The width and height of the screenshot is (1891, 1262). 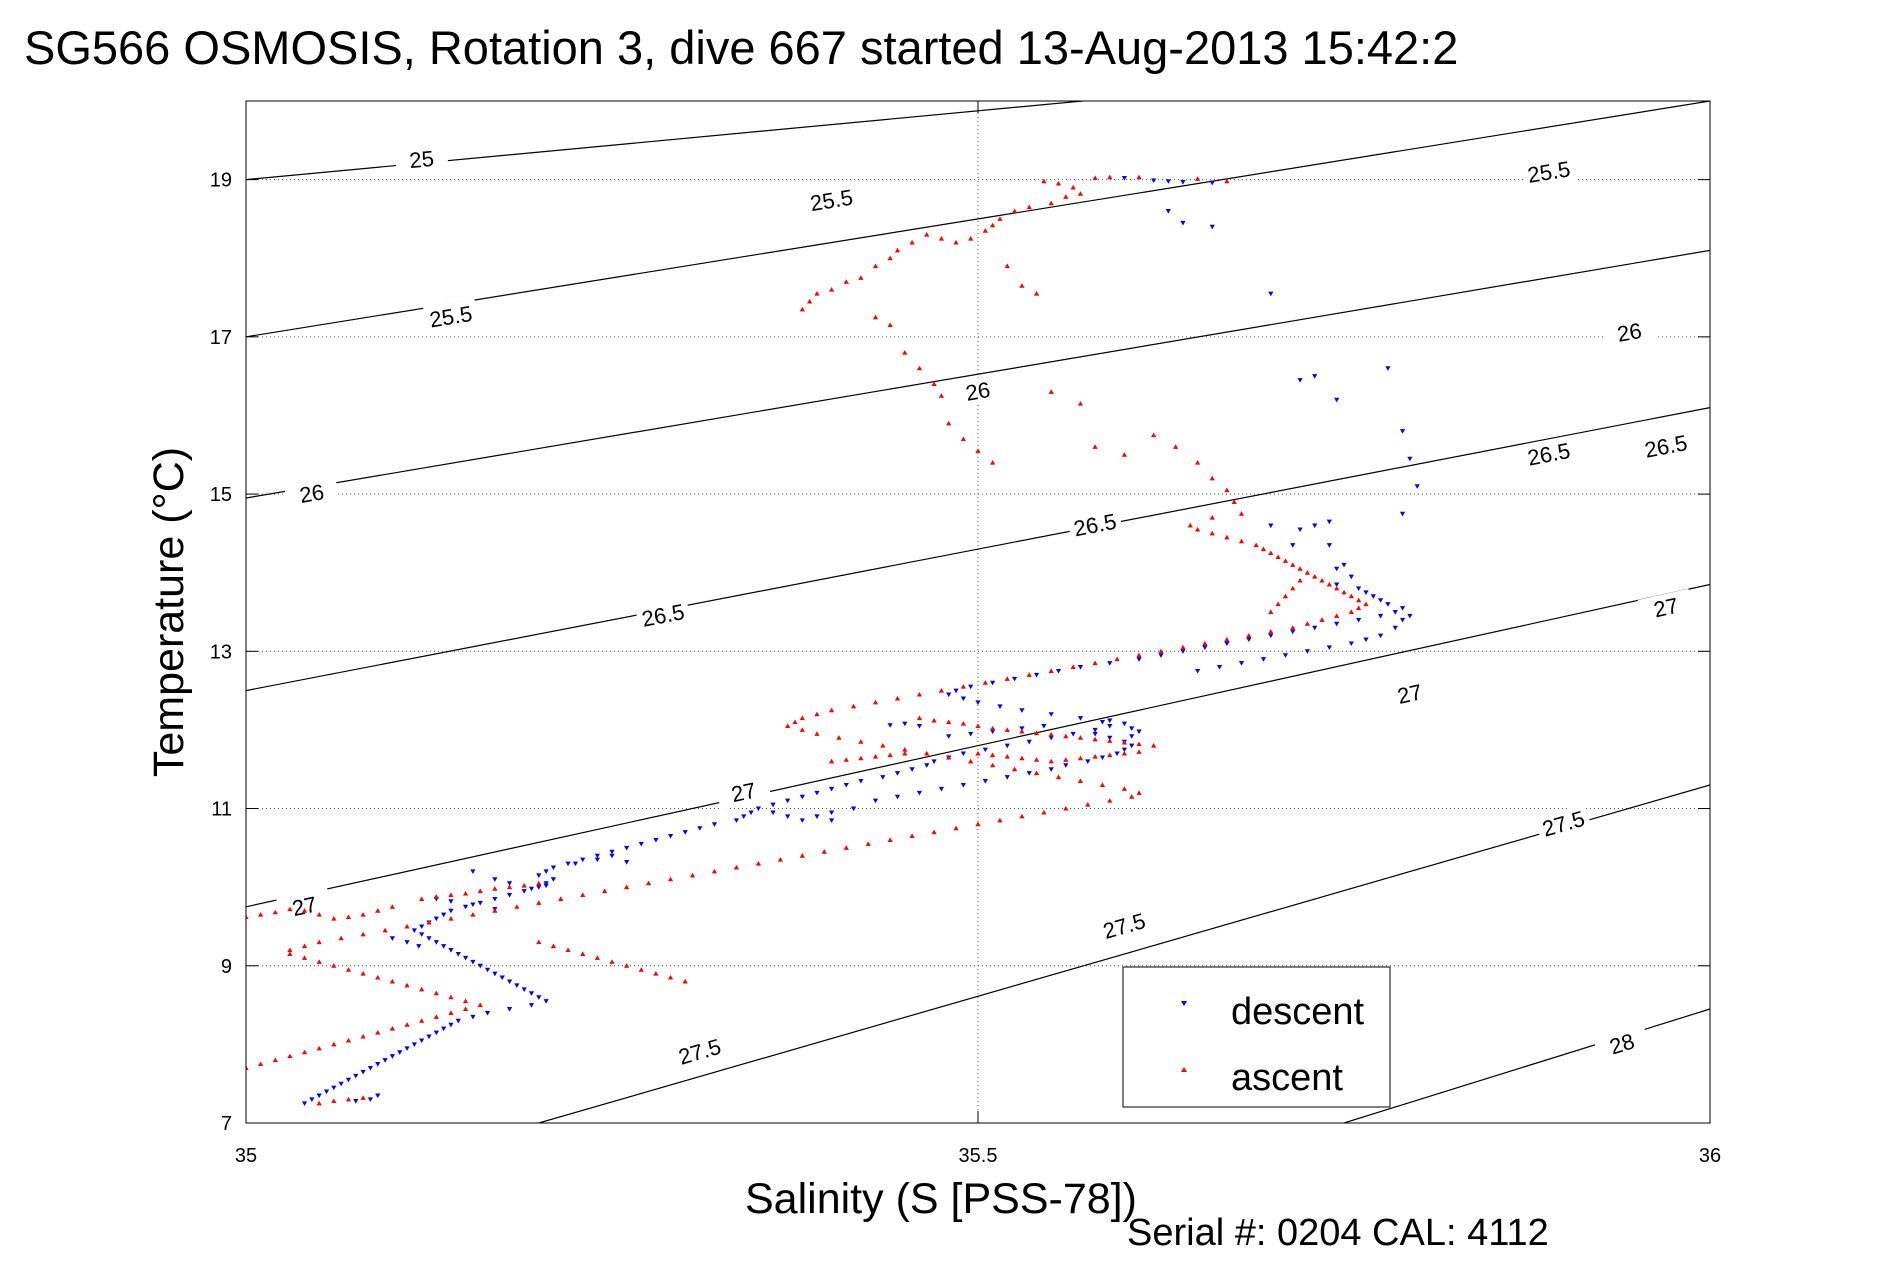 I want to click on x-tick-label: 35.5, so click(x=978, y=1156).